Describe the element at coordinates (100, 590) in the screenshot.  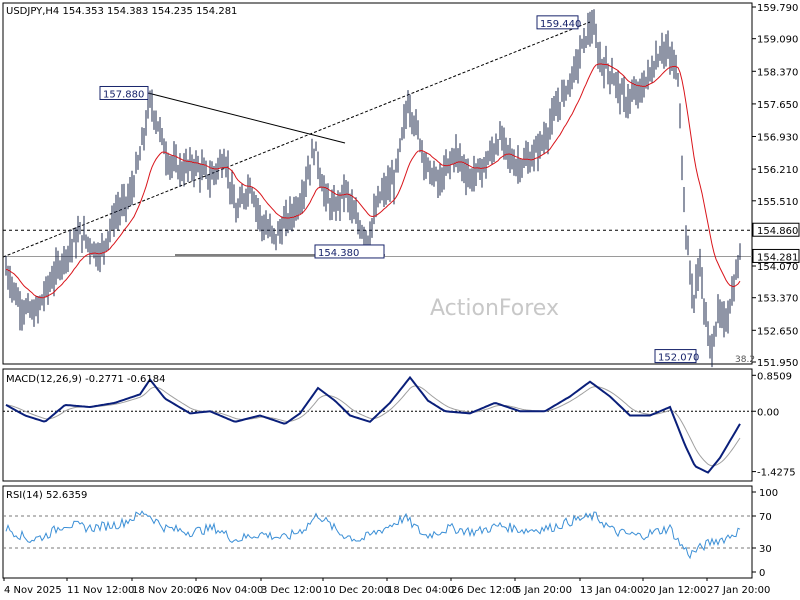
I see `x-tick-label: 11 Nov 12:00` at that location.